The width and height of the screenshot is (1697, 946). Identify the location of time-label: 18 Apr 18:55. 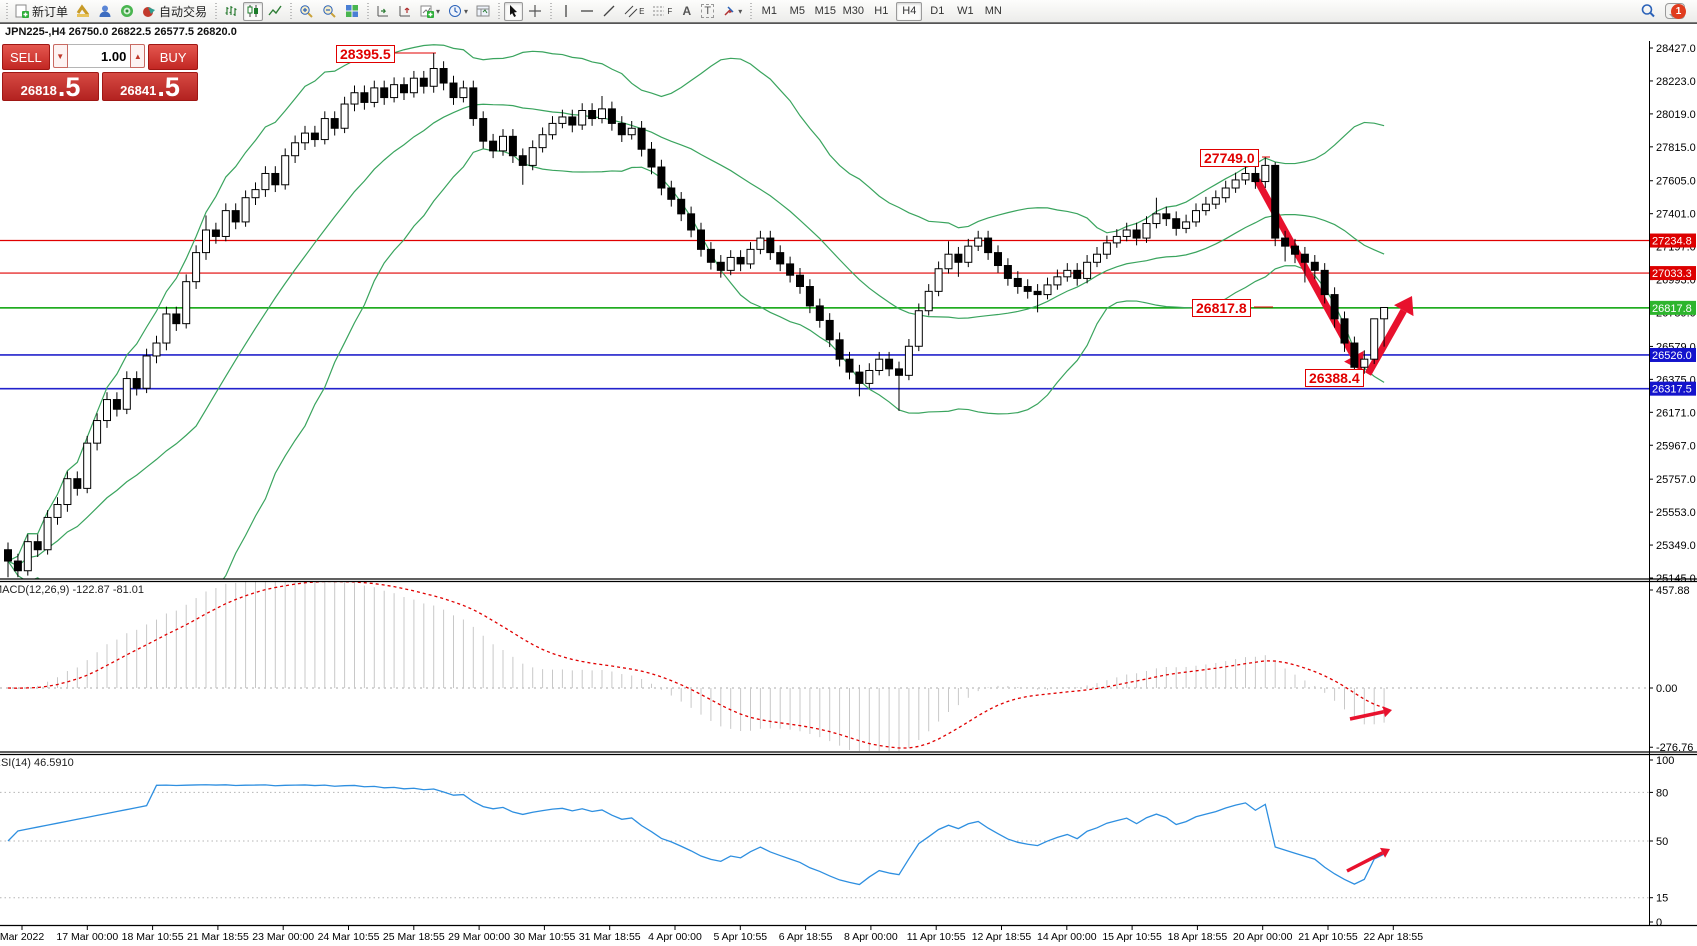
(1198, 937).